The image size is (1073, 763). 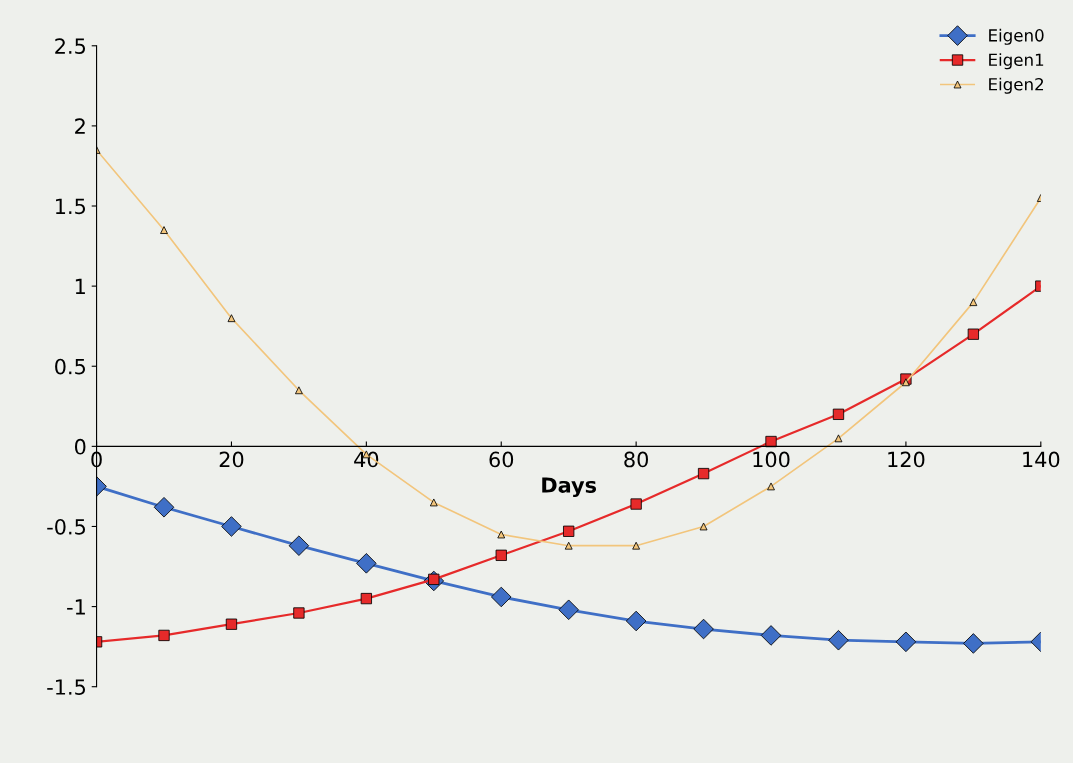 What do you see at coordinates (80, 286) in the screenshot?
I see `y-tick-label: 1` at bounding box center [80, 286].